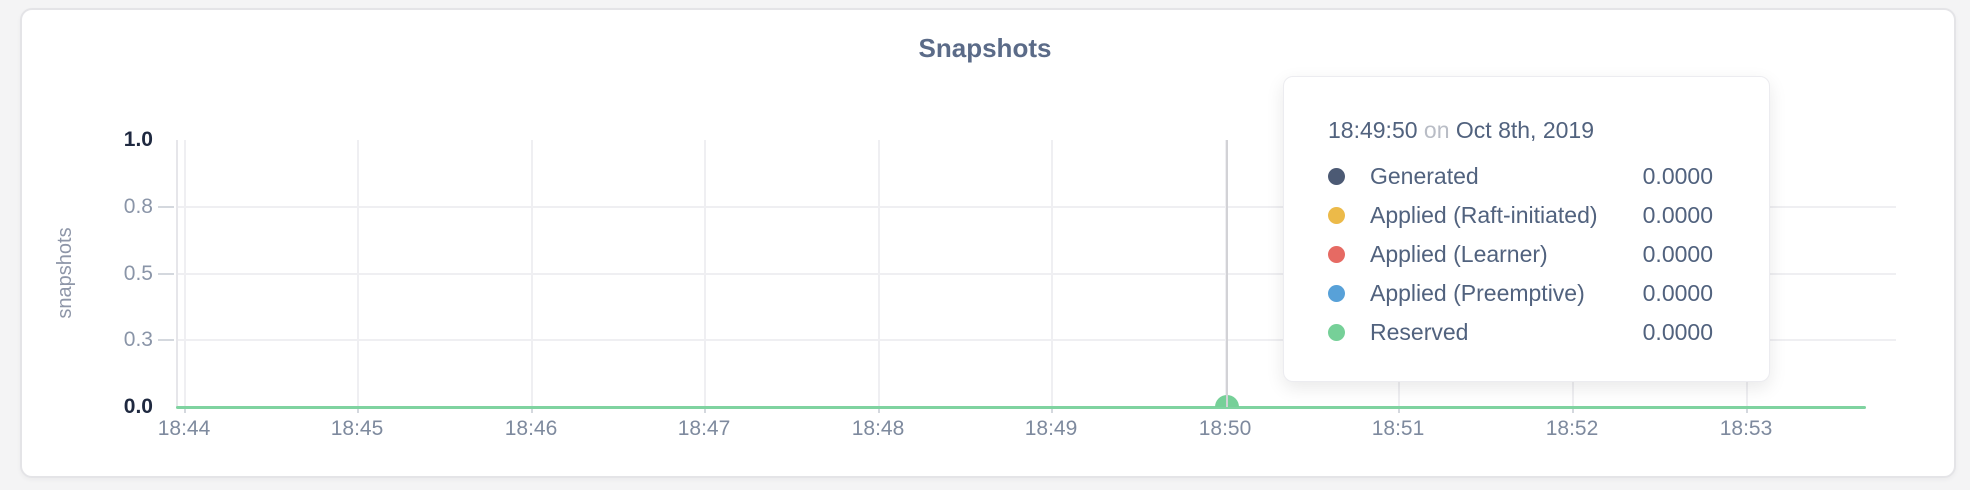  I want to click on x-tick-label: 18:46, so click(531, 428).